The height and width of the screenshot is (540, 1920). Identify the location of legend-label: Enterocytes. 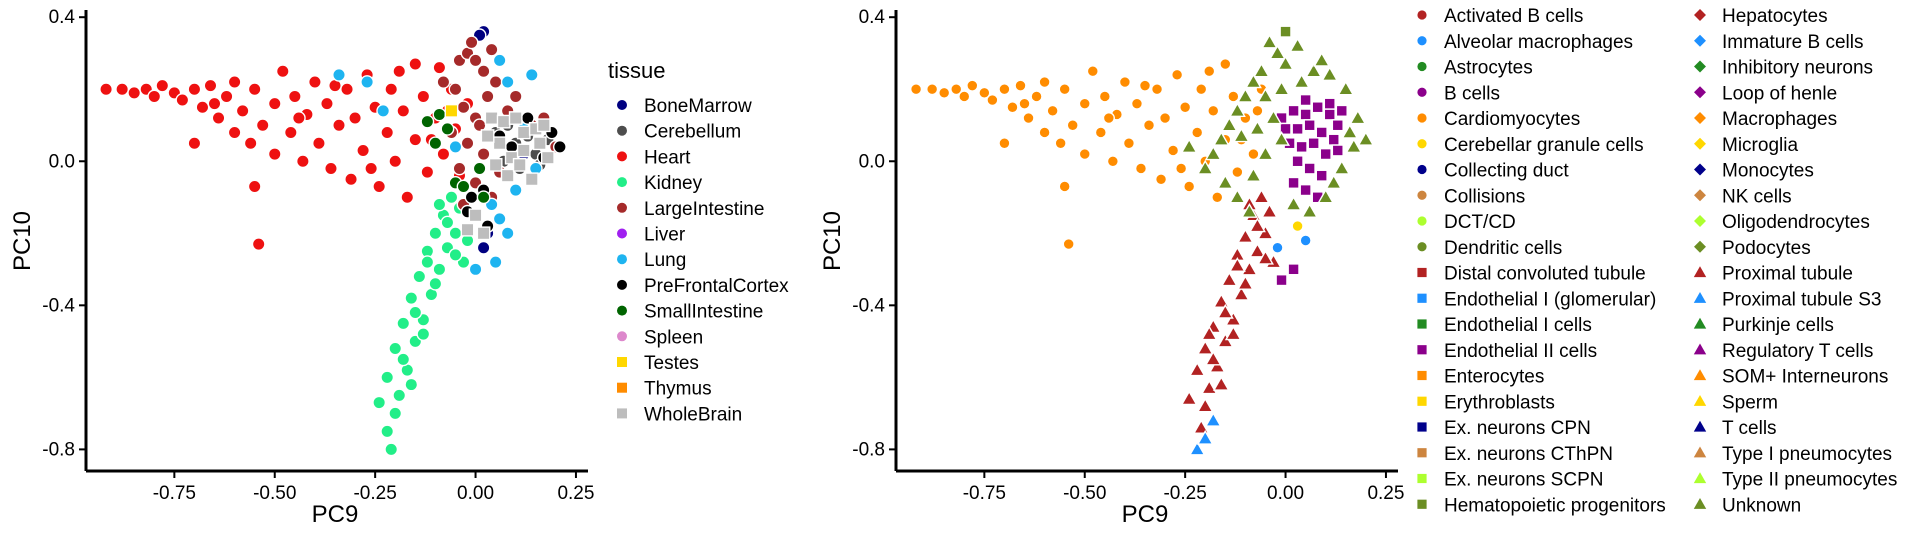
(1494, 377).